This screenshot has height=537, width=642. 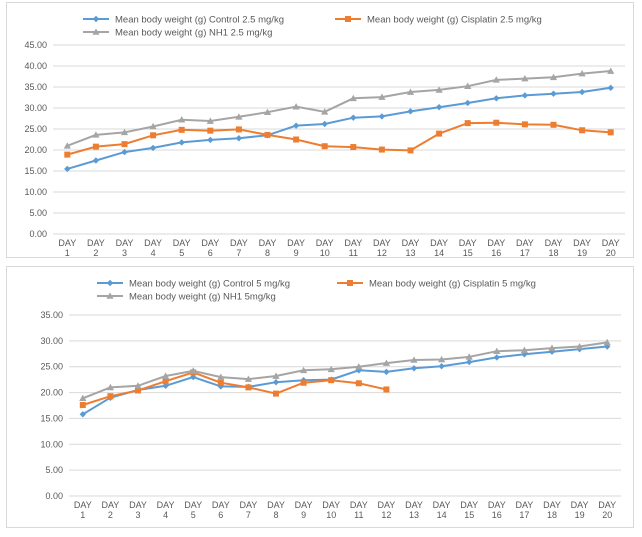 What do you see at coordinates (497, 515) in the screenshot?
I see `x-tick-label: 16` at bounding box center [497, 515].